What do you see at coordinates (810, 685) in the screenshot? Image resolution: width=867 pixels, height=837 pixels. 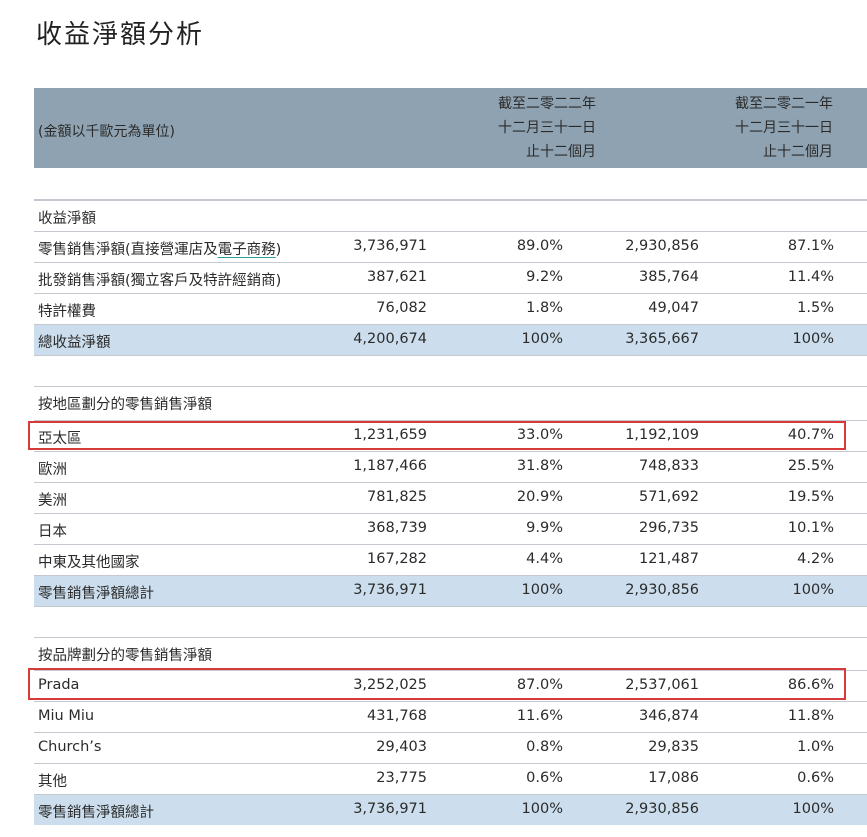 I see `percent-2021: 86.6%` at bounding box center [810, 685].